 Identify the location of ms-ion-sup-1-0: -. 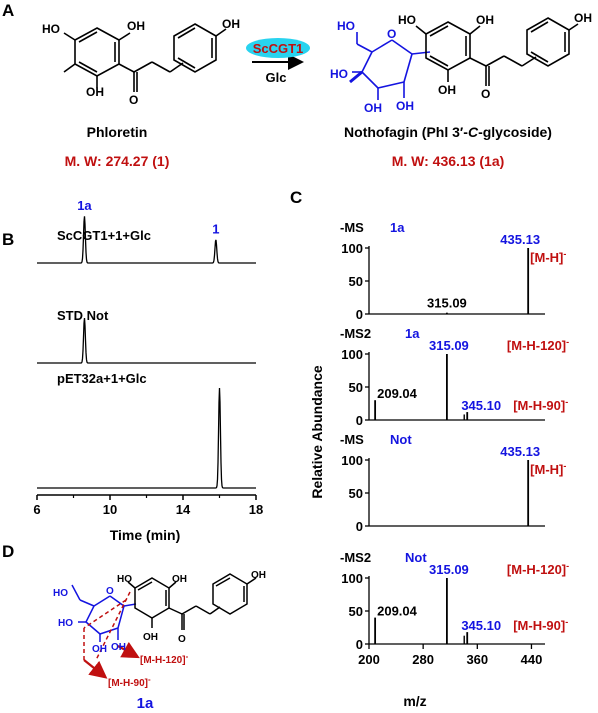
(567, 342).